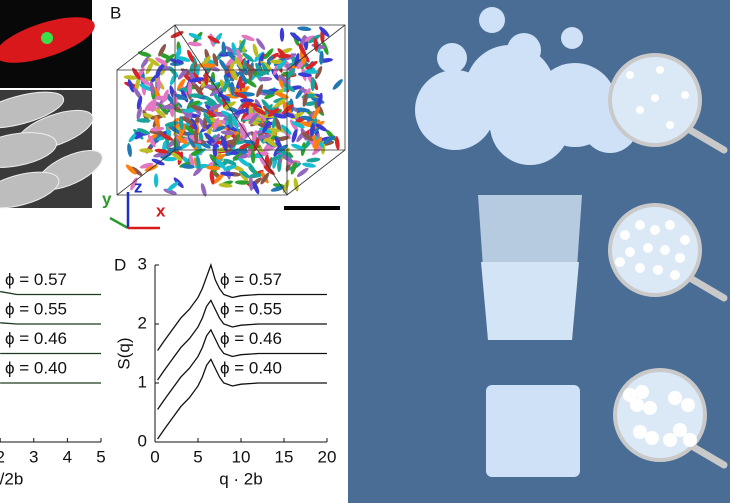 Image resolution: width=730 pixels, height=503 pixels. I want to click on series-label: ϕ = 0.46, so click(251, 338).